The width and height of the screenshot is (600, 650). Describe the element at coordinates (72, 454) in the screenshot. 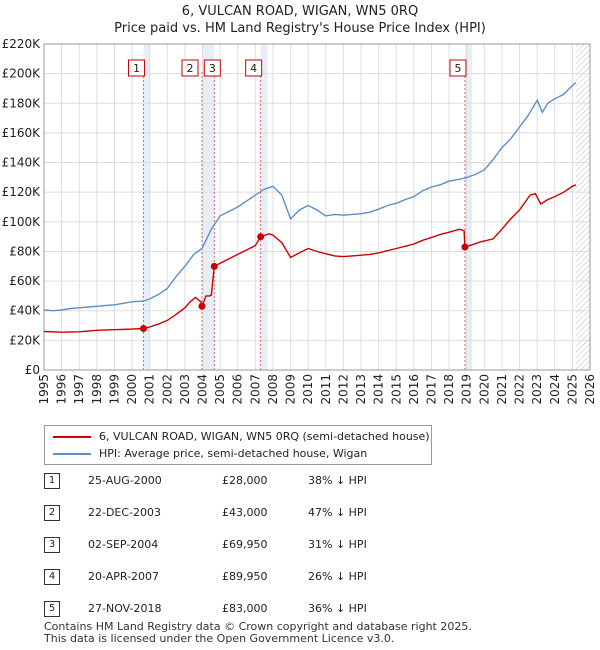

I see `legend-swatch-hpi` at that location.